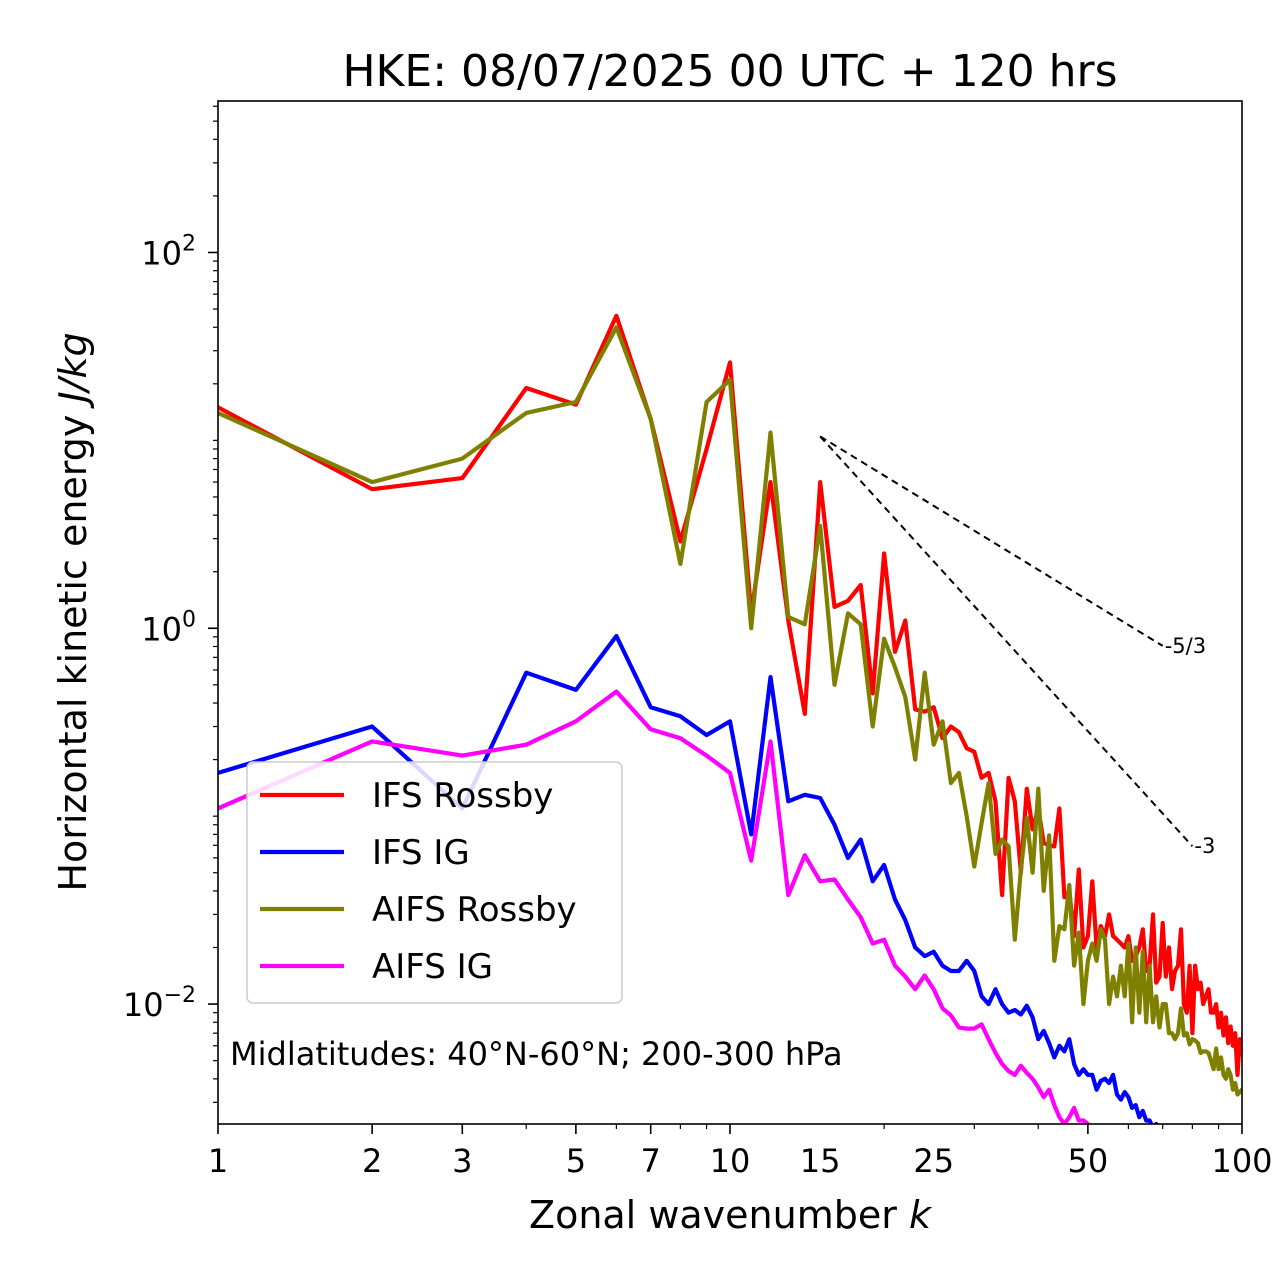  What do you see at coordinates (576, 1161) in the screenshot?
I see `x-tick-label: 5` at bounding box center [576, 1161].